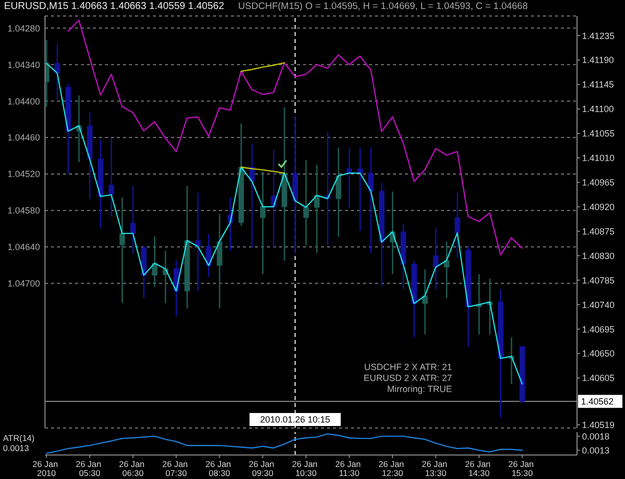 Image resolution: width=625 pixels, height=479 pixels. What do you see at coordinates (598, 280) in the screenshot?
I see `y2-tick-label: 1.40785` at bounding box center [598, 280].